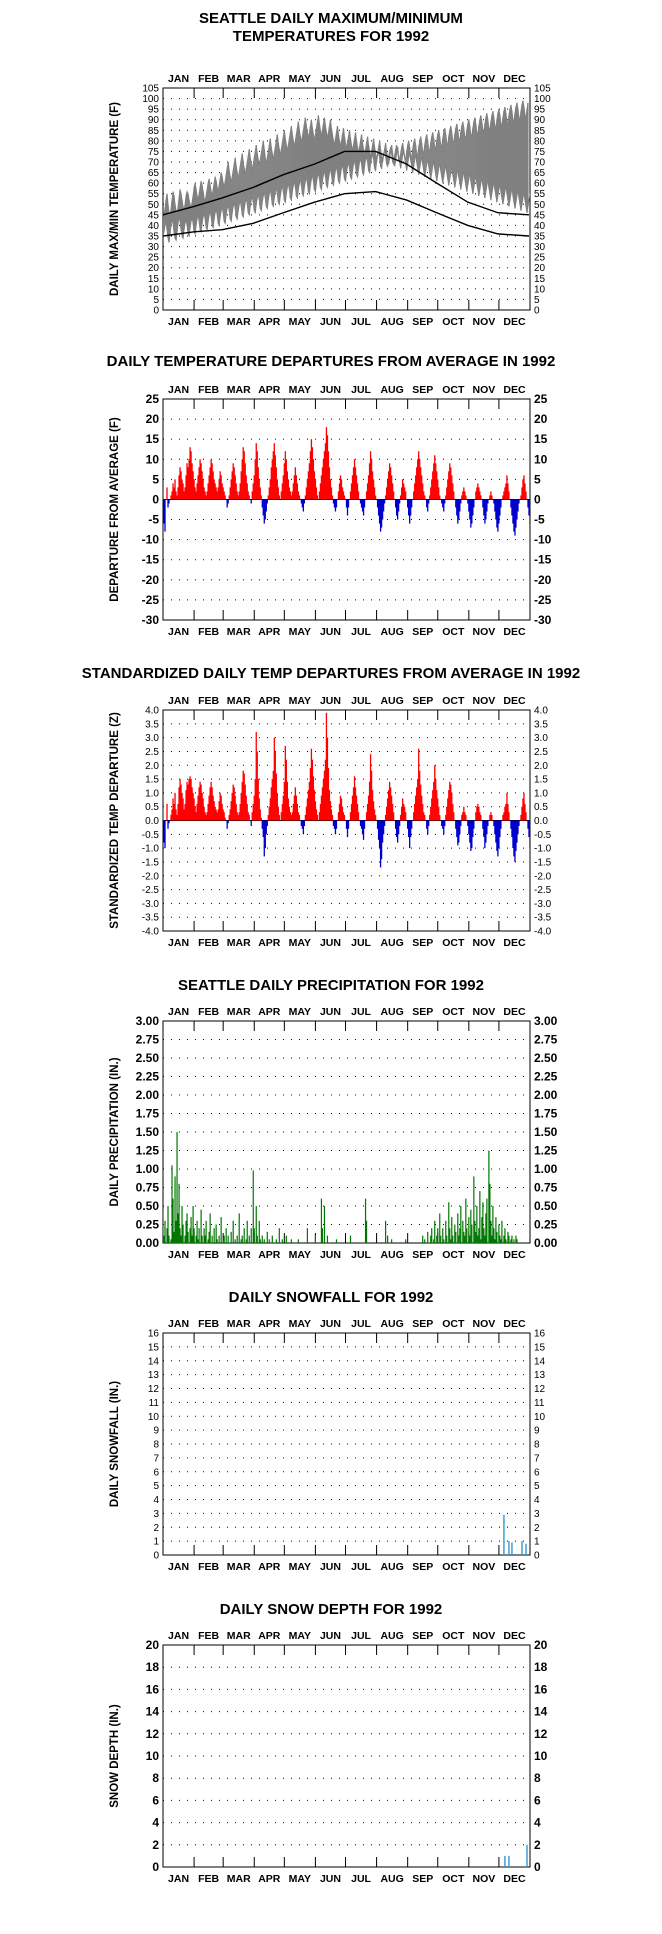 This screenshot has height=1934, width=662. Describe the element at coordinates (178, 1636) in the screenshot. I see `month-label-top: JAN` at that location.